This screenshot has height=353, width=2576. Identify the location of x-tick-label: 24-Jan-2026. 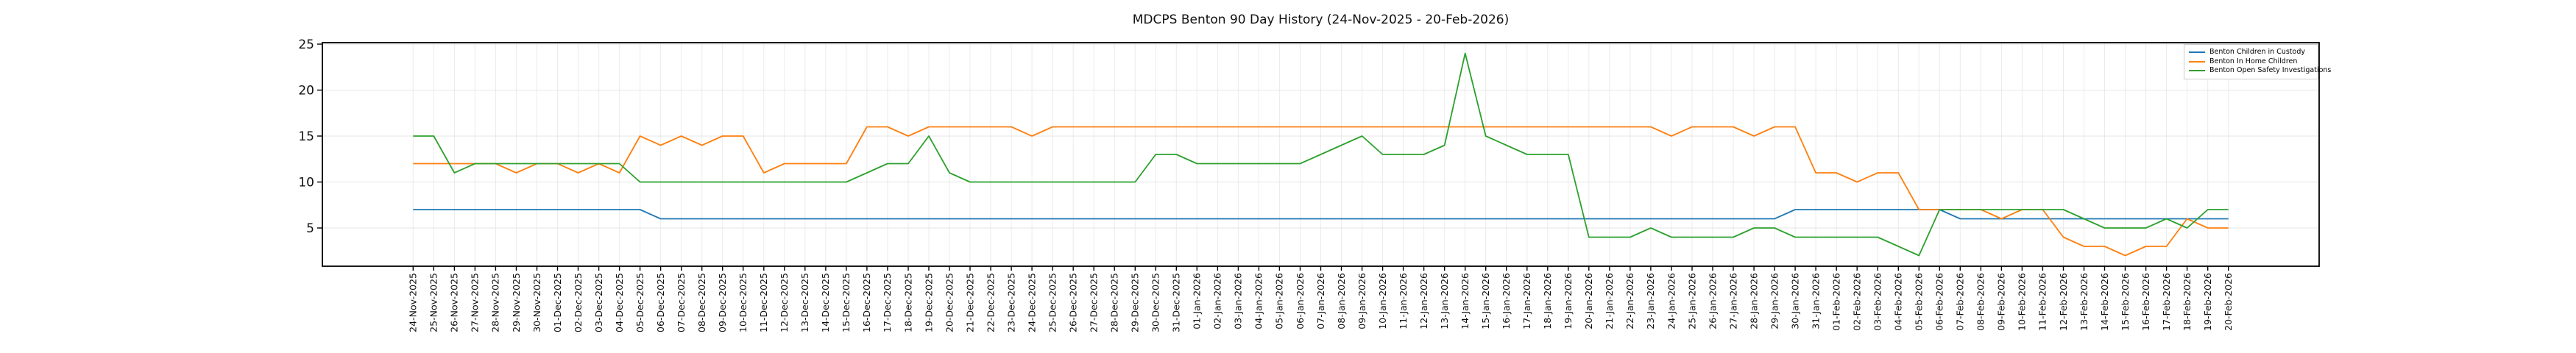
(1671, 301).